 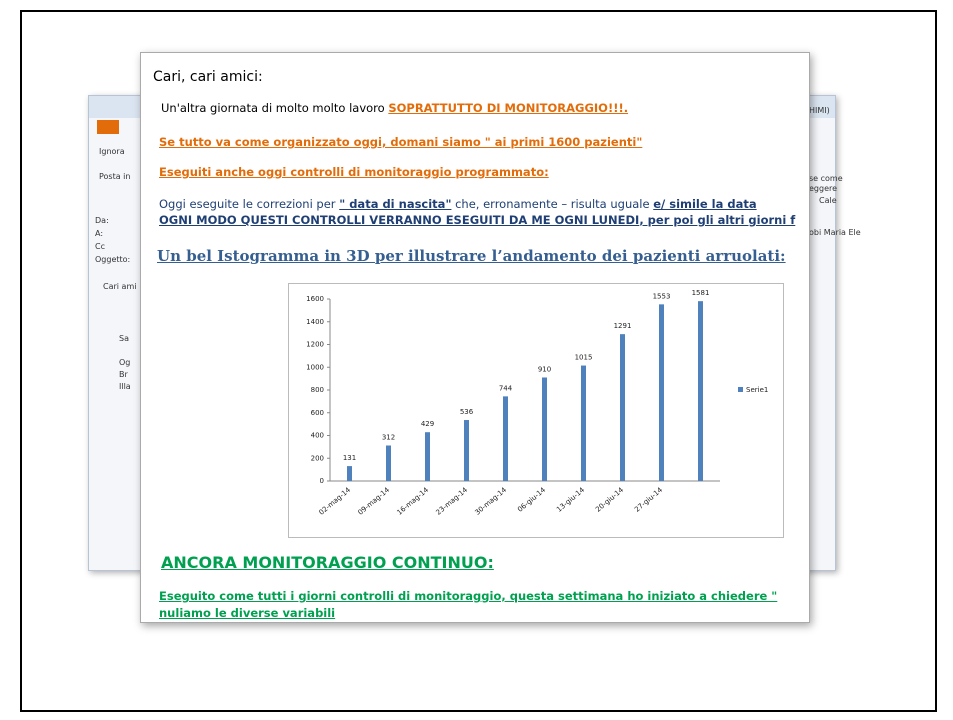 What do you see at coordinates (275, 108) in the screenshot?
I see `text: Un'altra giornata di molto molto lavoro` at bounding box center [275, 108].